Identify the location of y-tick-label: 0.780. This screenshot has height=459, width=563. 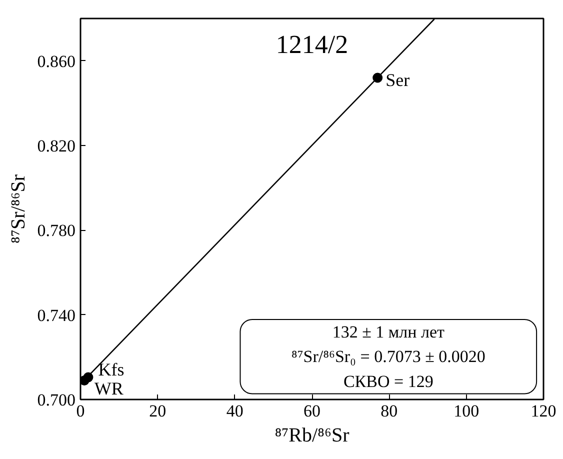
(56, 230).